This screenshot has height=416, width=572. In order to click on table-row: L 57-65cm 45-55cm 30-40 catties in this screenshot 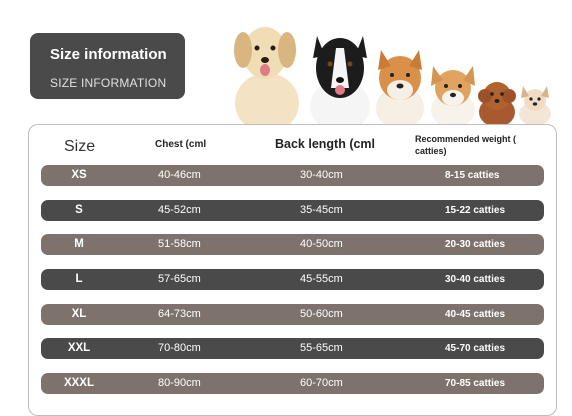, I will do `click(292, 279)`.